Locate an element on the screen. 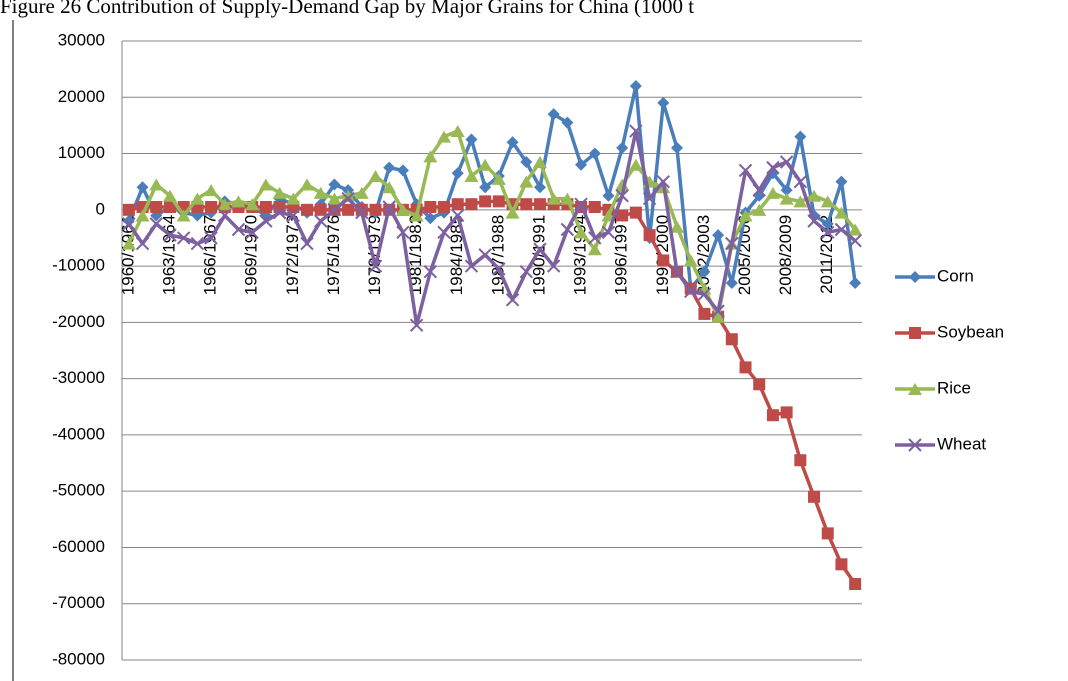 The width and height of the screenshot is (1068, 681). y-tick-label: -50000 is located at coordinates (78, 490).